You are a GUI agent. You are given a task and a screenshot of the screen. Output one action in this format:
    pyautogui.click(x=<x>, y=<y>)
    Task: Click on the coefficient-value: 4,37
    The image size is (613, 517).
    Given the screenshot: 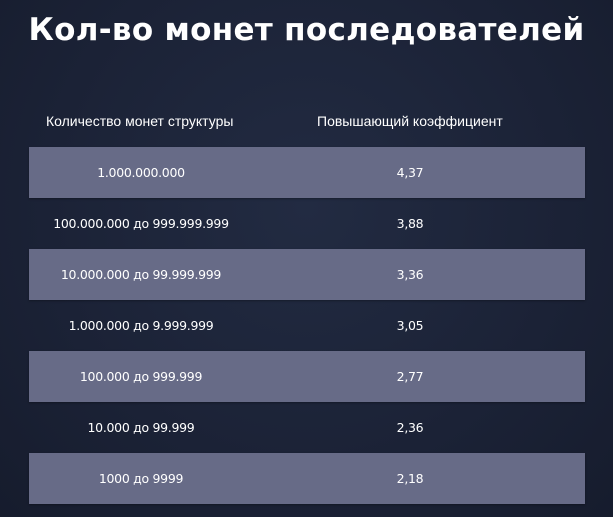 What is the action you would take?
    pyautogui.click(x=410, y=172)
    